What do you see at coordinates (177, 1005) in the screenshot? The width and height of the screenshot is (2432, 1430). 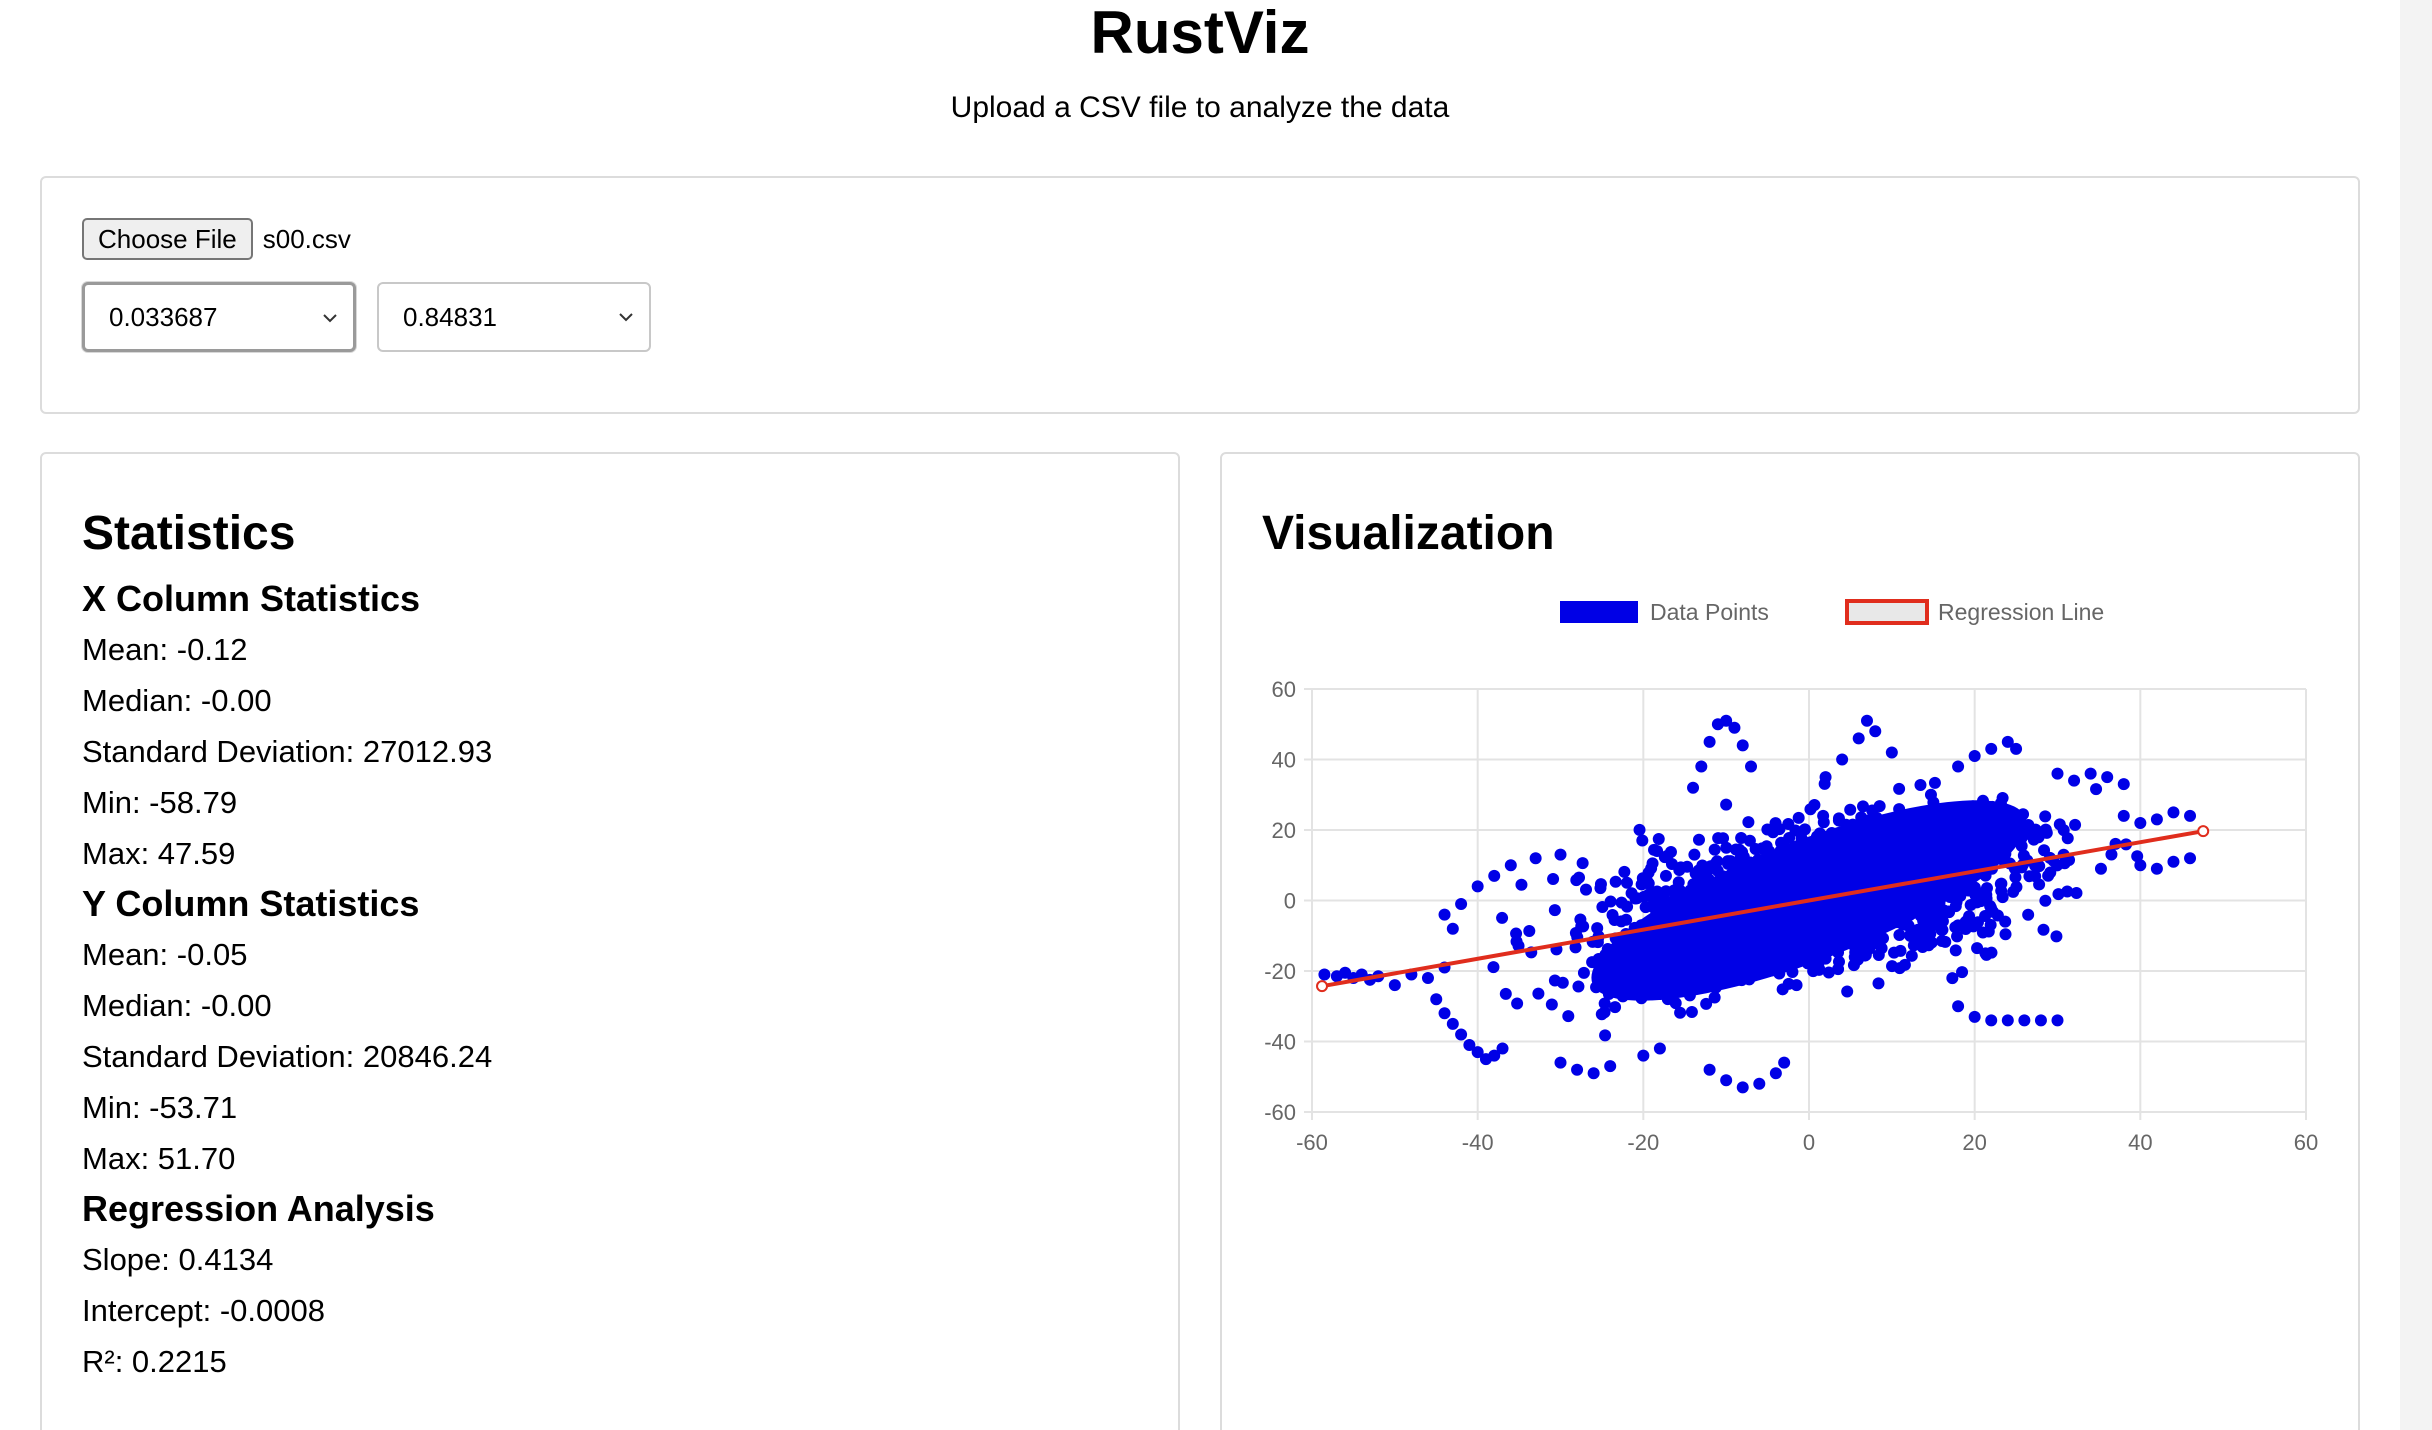 I see `y-median: Median: -0.00` at bounding box center [177, 1005].